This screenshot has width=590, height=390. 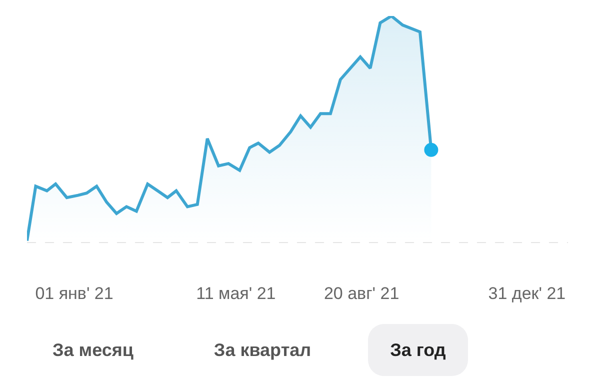 I want to click on text: За год, so click(x=418, y=350).